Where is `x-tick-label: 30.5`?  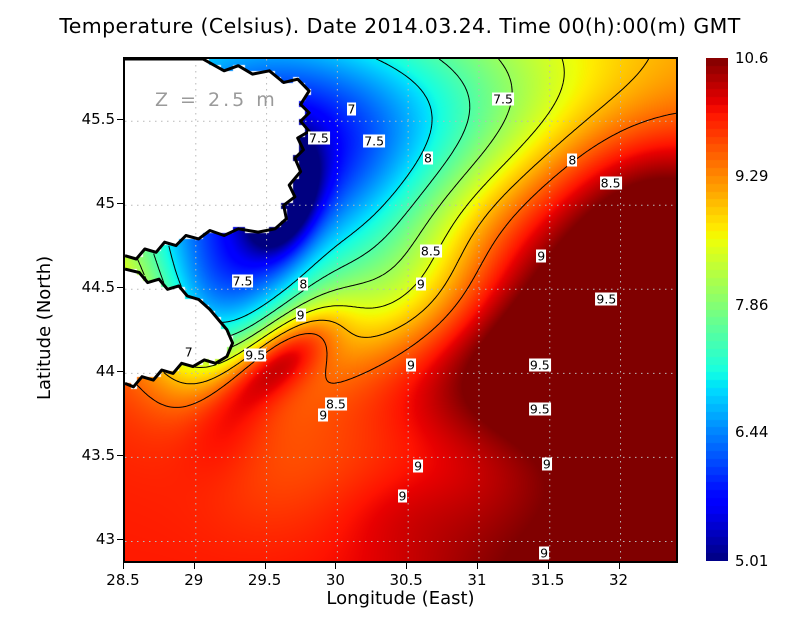
x-tick-label: 30.5 is located at coordinates (406, 580).